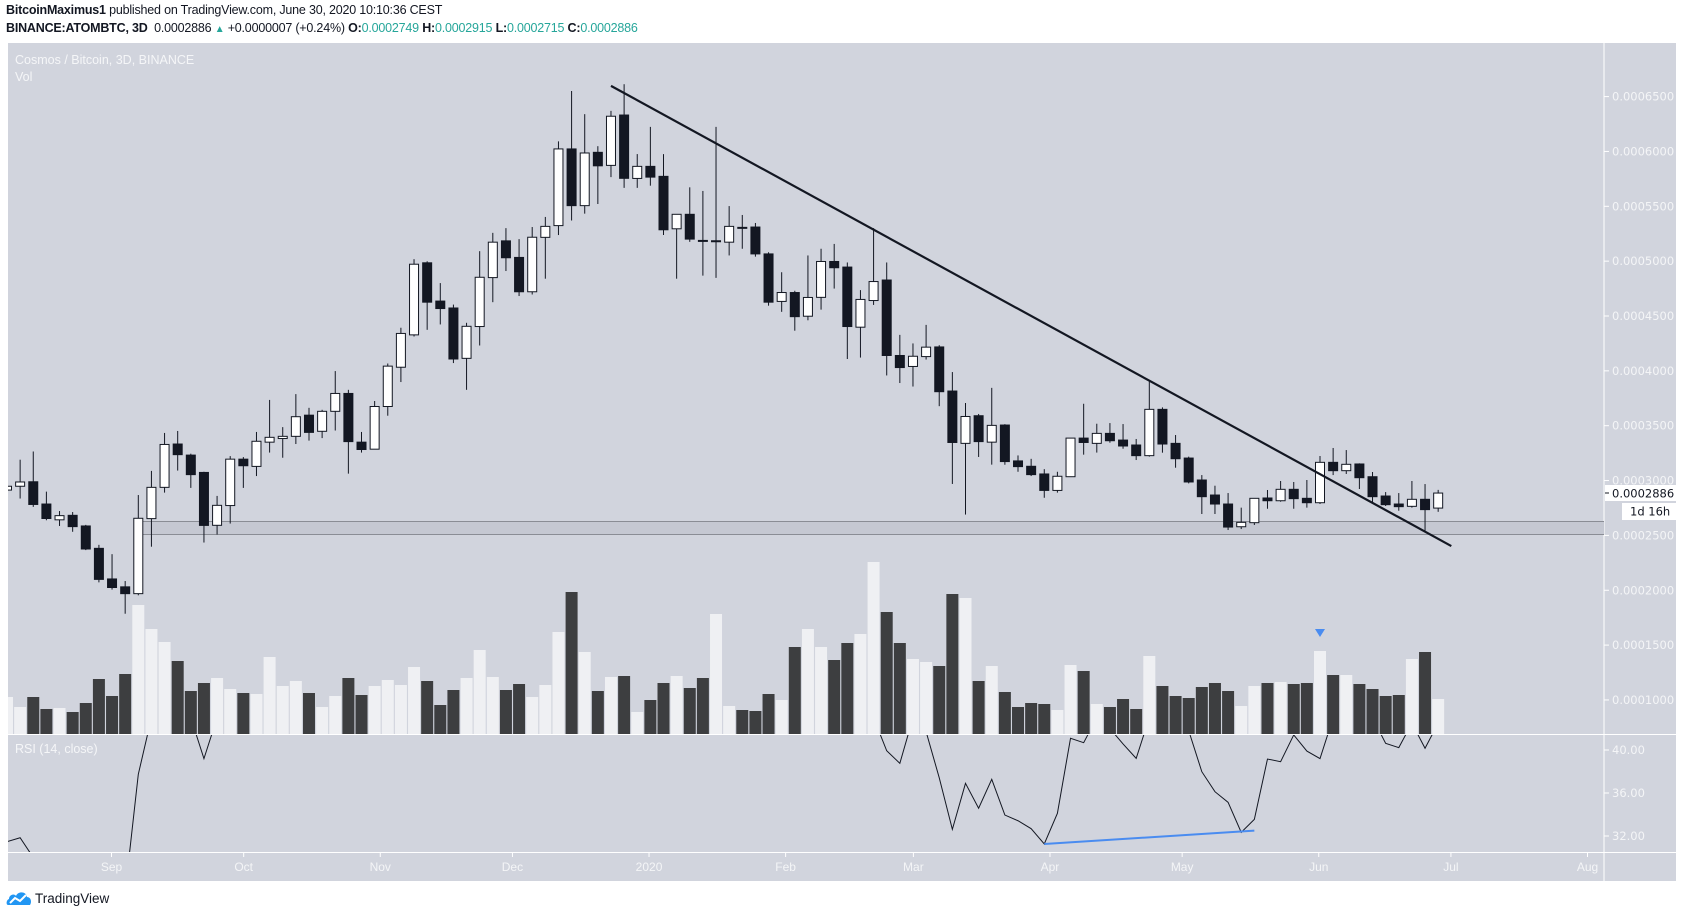 This screenshot has width=1683, height=918. Describe the element at coordinates (1643, 645) in the screenshot. I see `price-tick-label: 0.0001500` at that location.